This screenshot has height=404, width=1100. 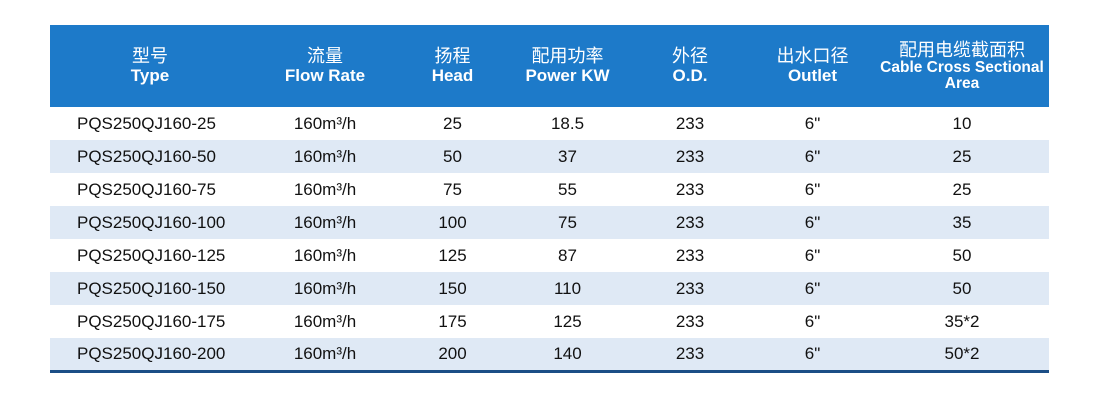 What do you see at coordinates (452, 75) in the screenshot?
I see `header-en: Head` at bounding box center [452, 75].